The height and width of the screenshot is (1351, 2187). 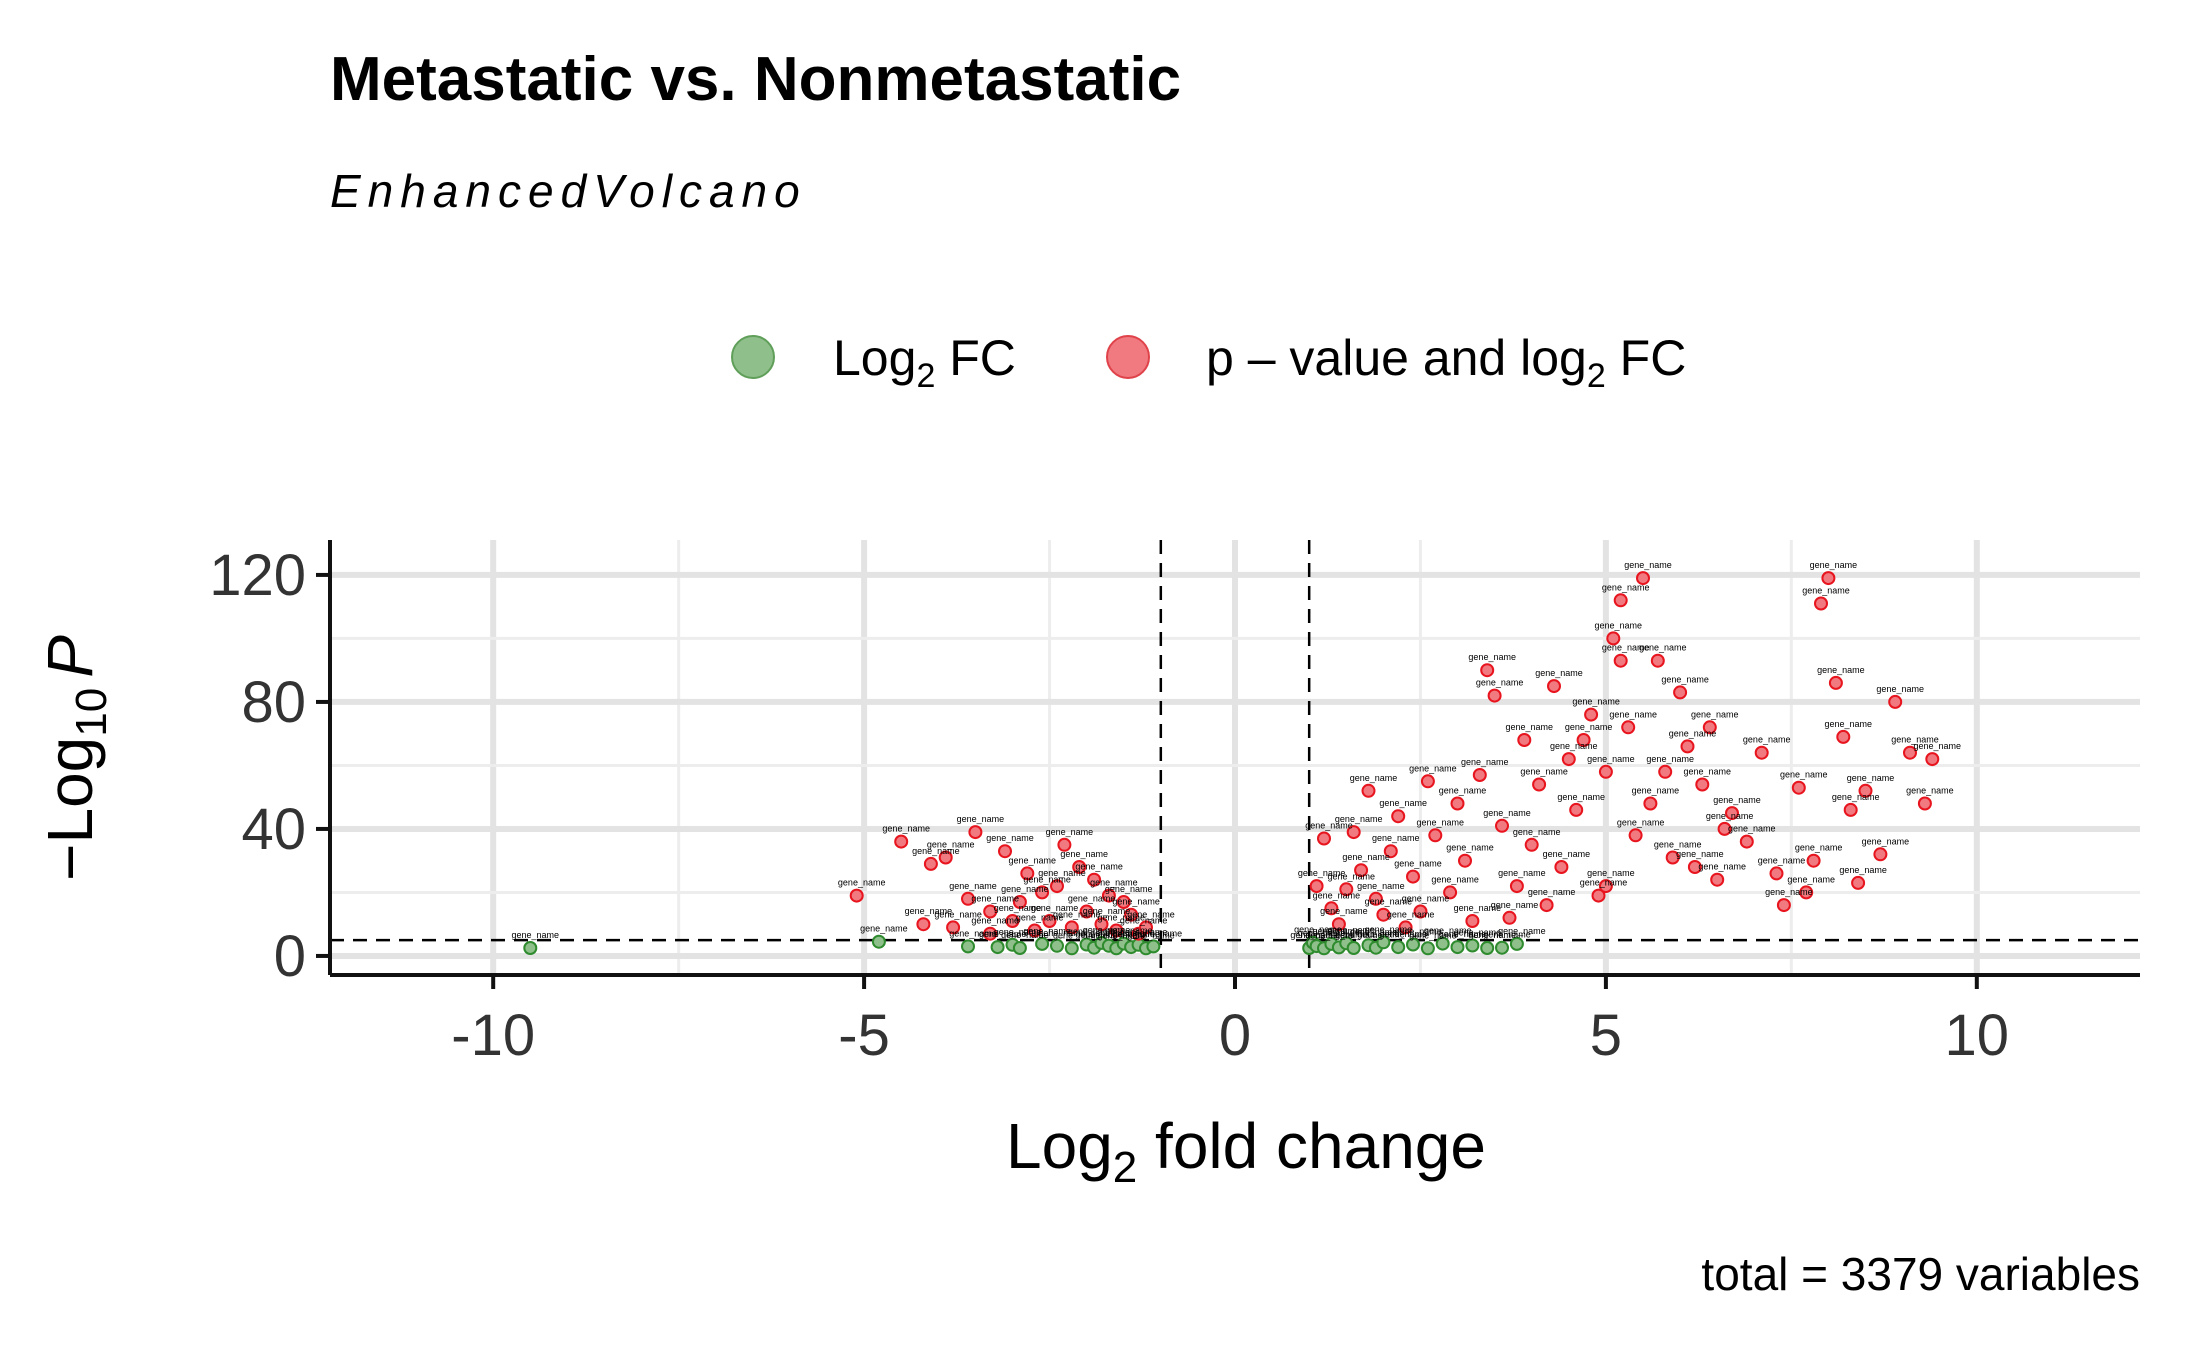 I want to click on x-axis-title: Log2 fold change, so click(x=1246, y=1151).